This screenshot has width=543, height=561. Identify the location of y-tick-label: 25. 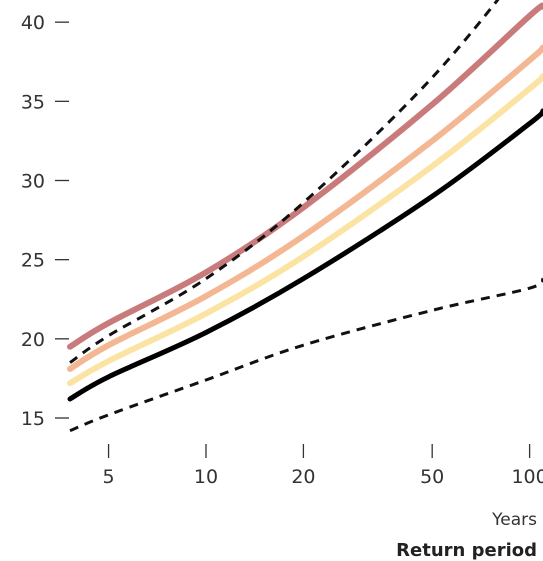
(33, 261).